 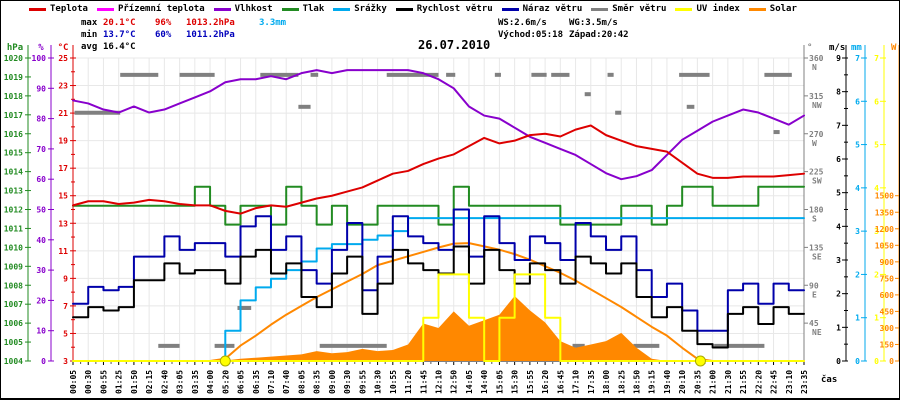 What do you see at coordinates (41, 300) in the screenshot?
I see `percent-tick-label: 20` at bounding box center [41, 300].